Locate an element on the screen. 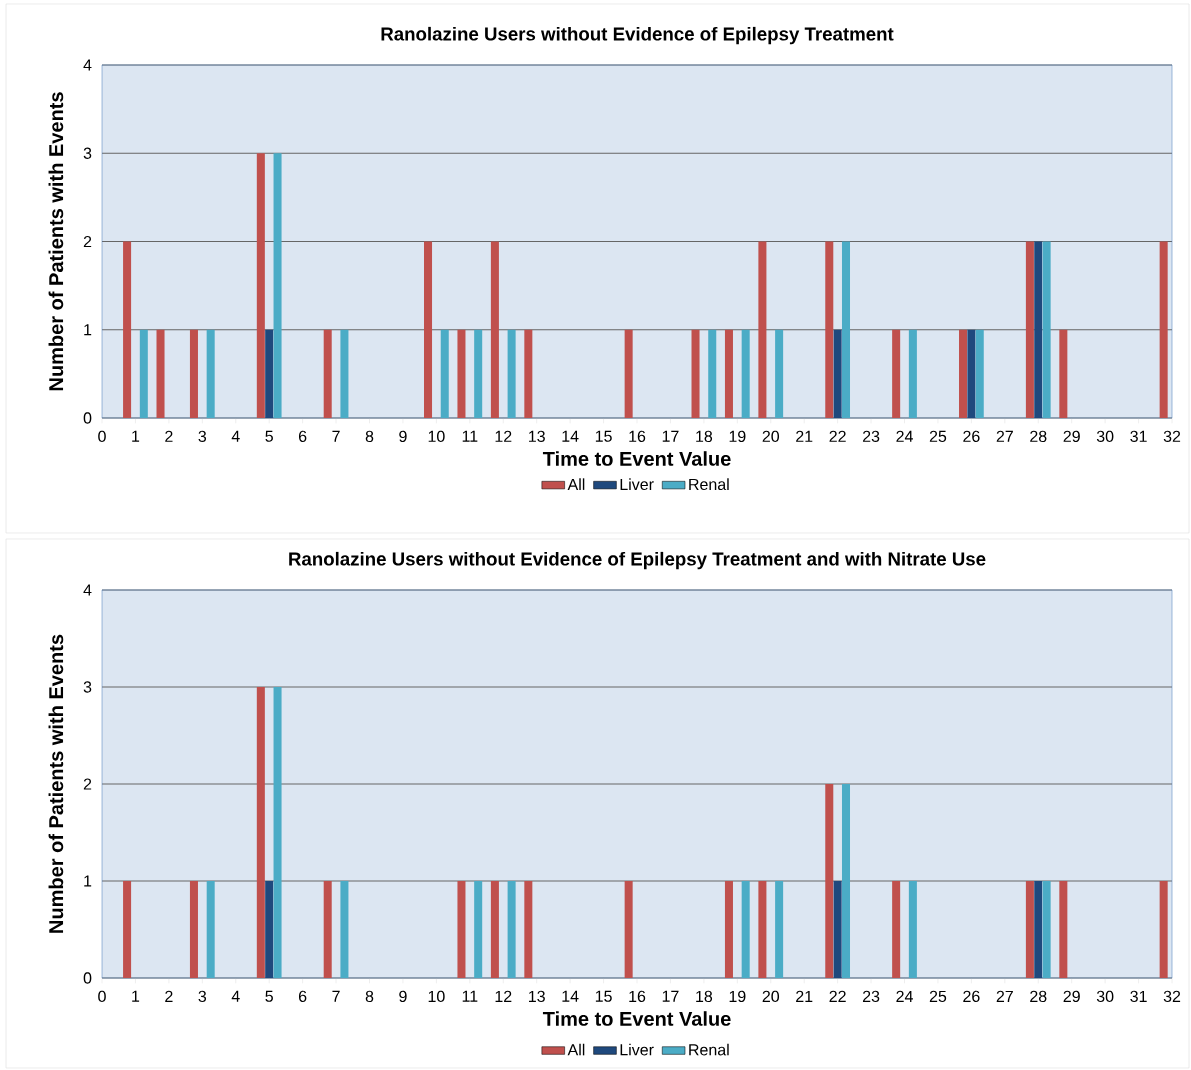 This screenshot has width=1191, height=1070. x-tick-label: 1 is located at coordinates (136, 436).